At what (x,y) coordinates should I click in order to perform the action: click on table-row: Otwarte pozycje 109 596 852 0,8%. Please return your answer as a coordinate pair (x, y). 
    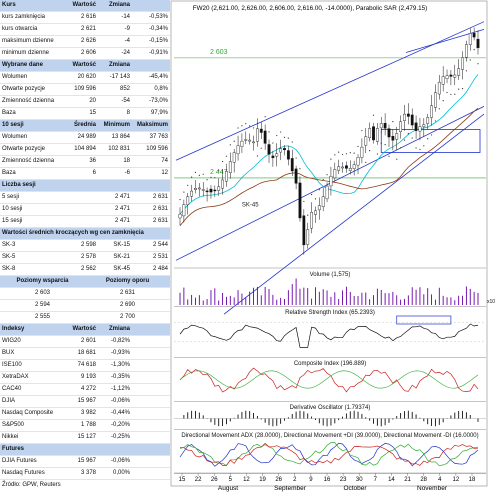
    Looking at the image, I should click on (85, 90).